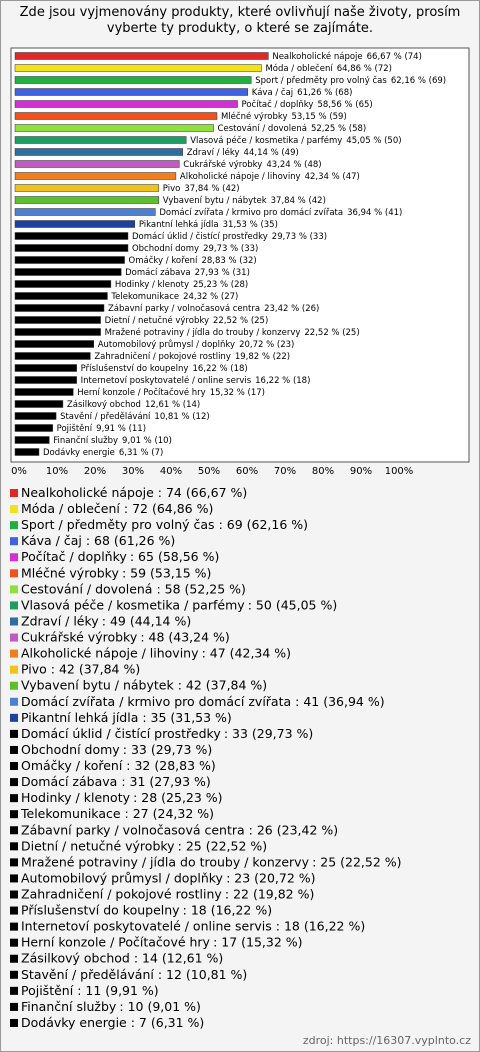  Describe the element at coordinates (209, 471) in the screenshot. I see `x-tick-label: 50%` at that location.